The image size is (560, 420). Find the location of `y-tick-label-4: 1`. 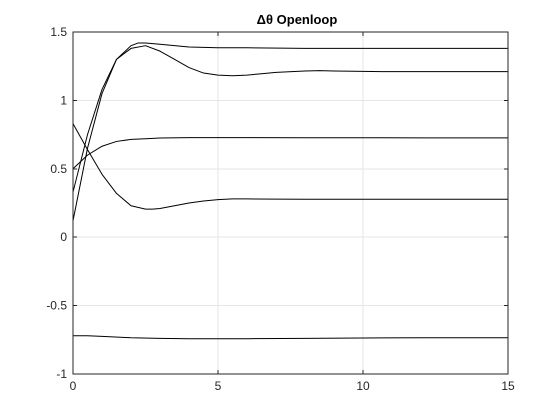

y-tick-label-4: 1 is located at coordinates (63, 100).